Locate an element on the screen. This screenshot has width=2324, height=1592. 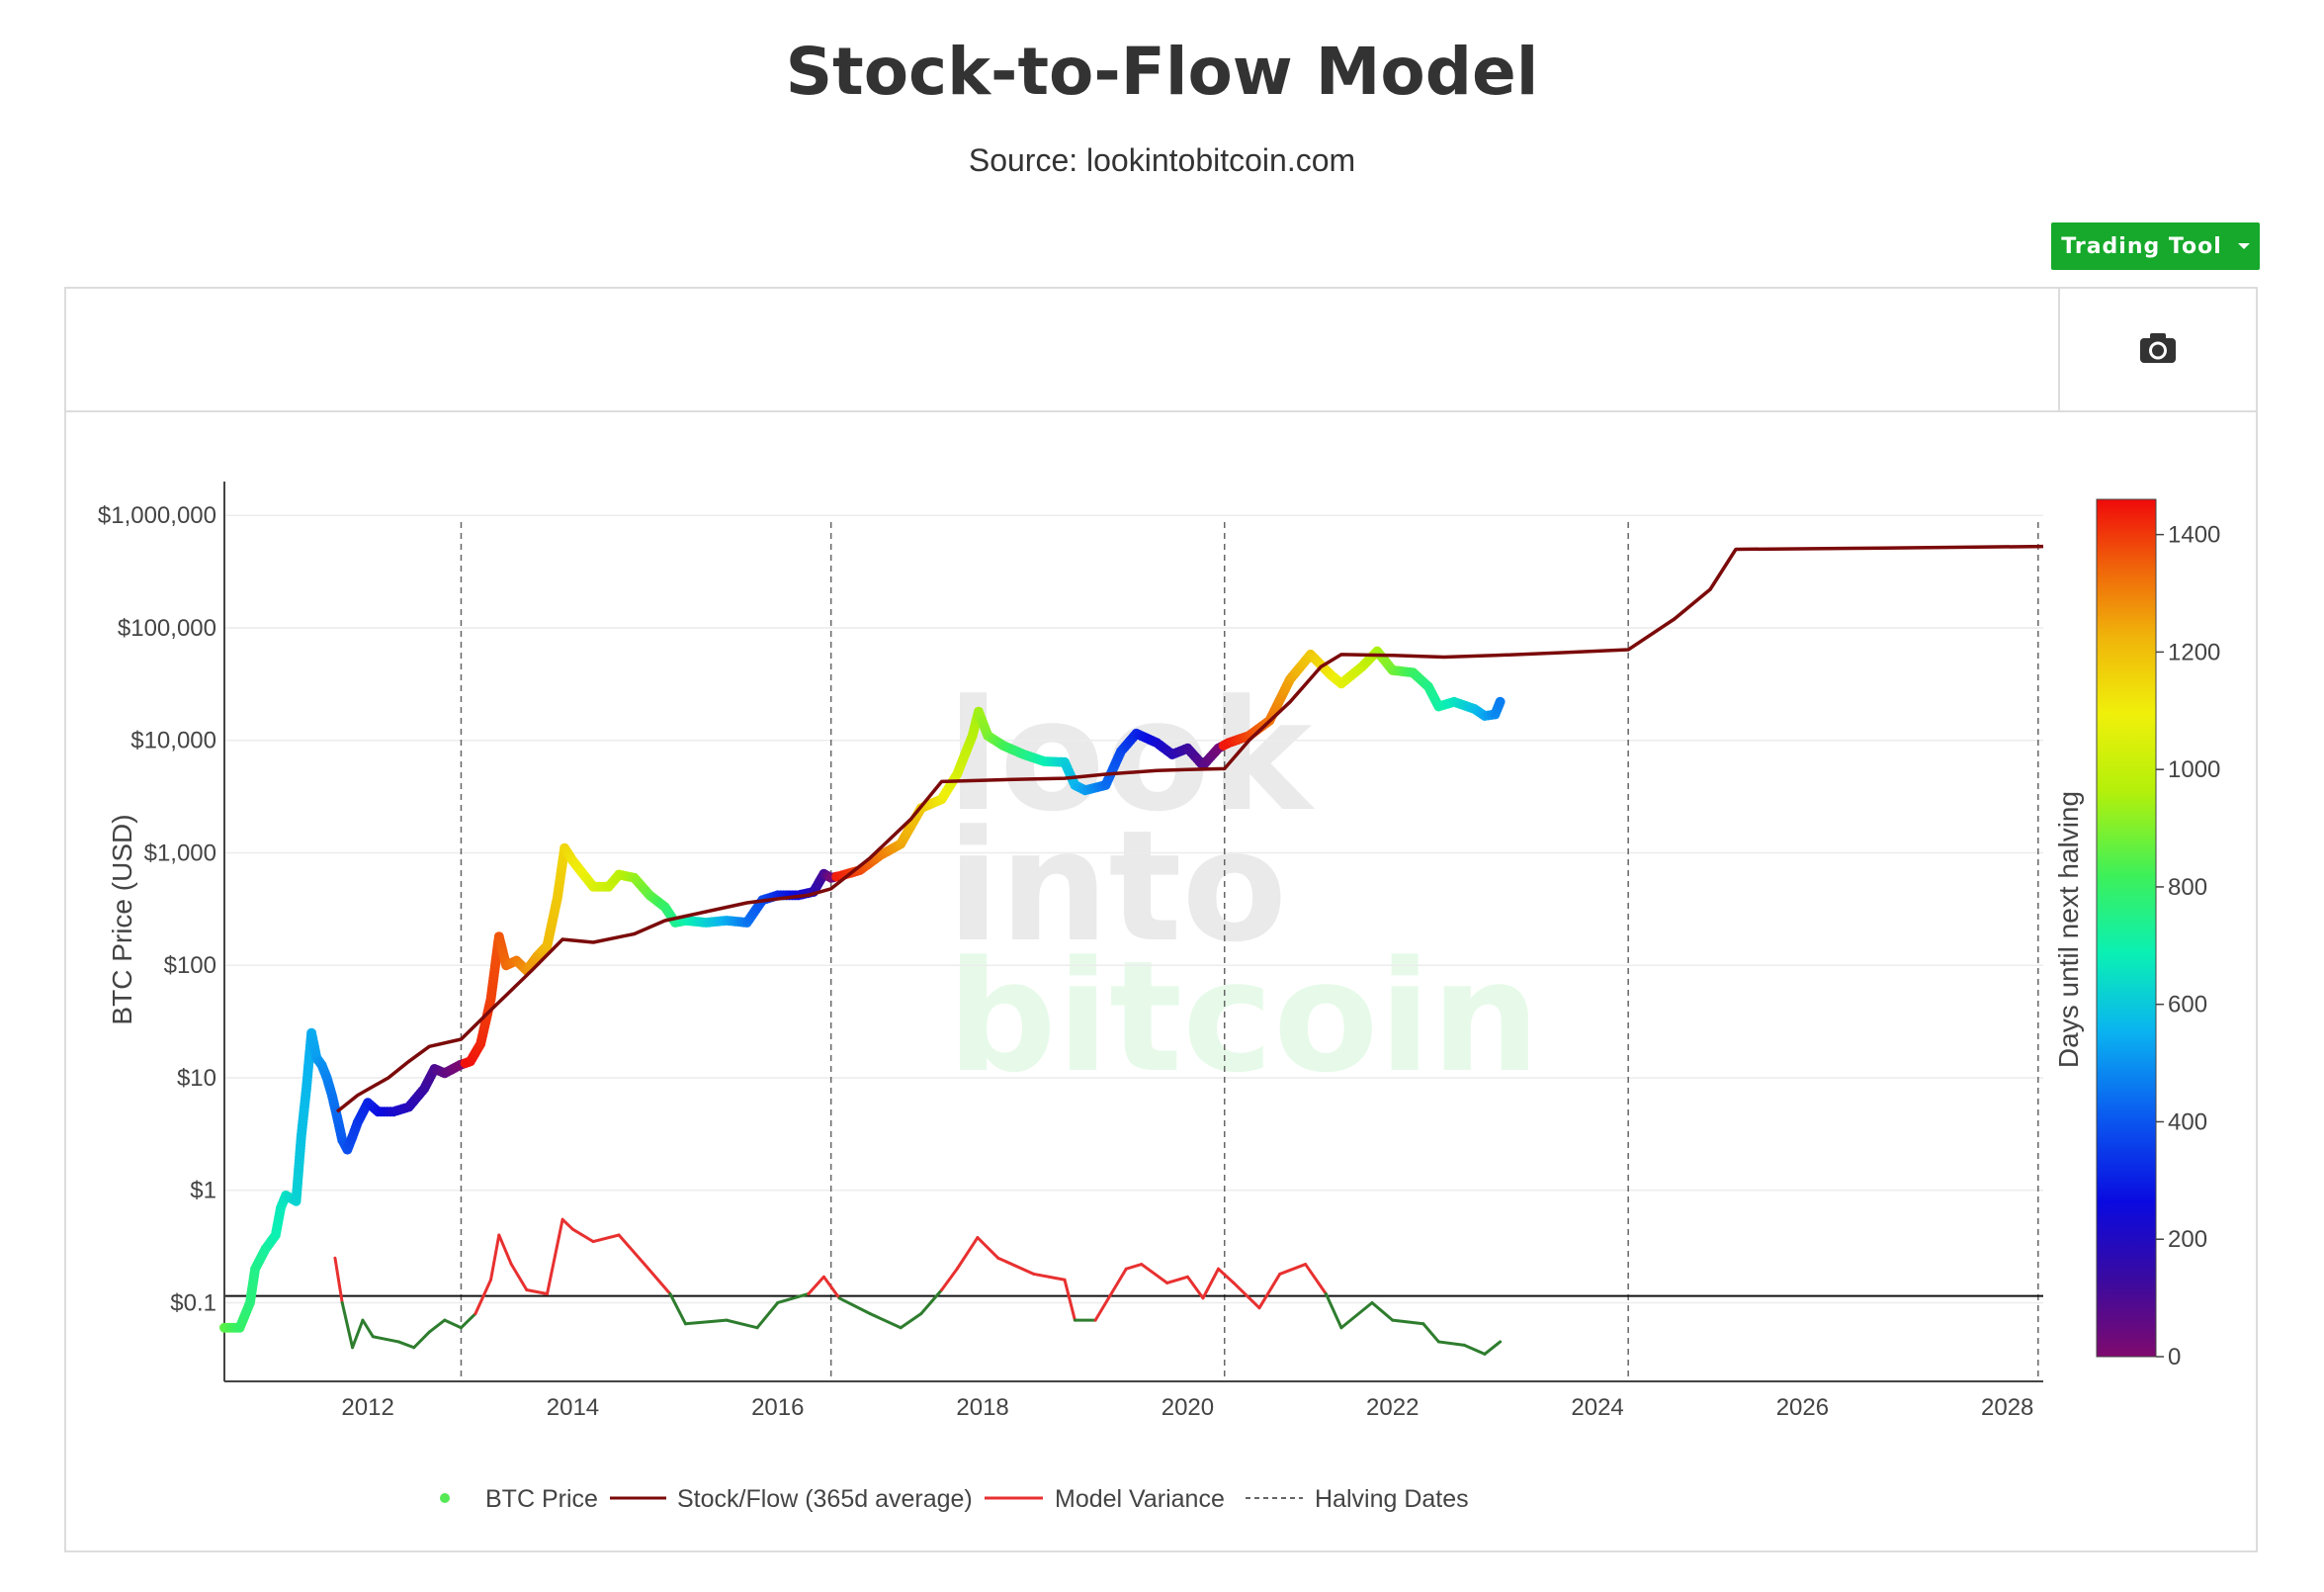
legend-item-btc-price: BTC Price is located at coordinates (519, 1499).